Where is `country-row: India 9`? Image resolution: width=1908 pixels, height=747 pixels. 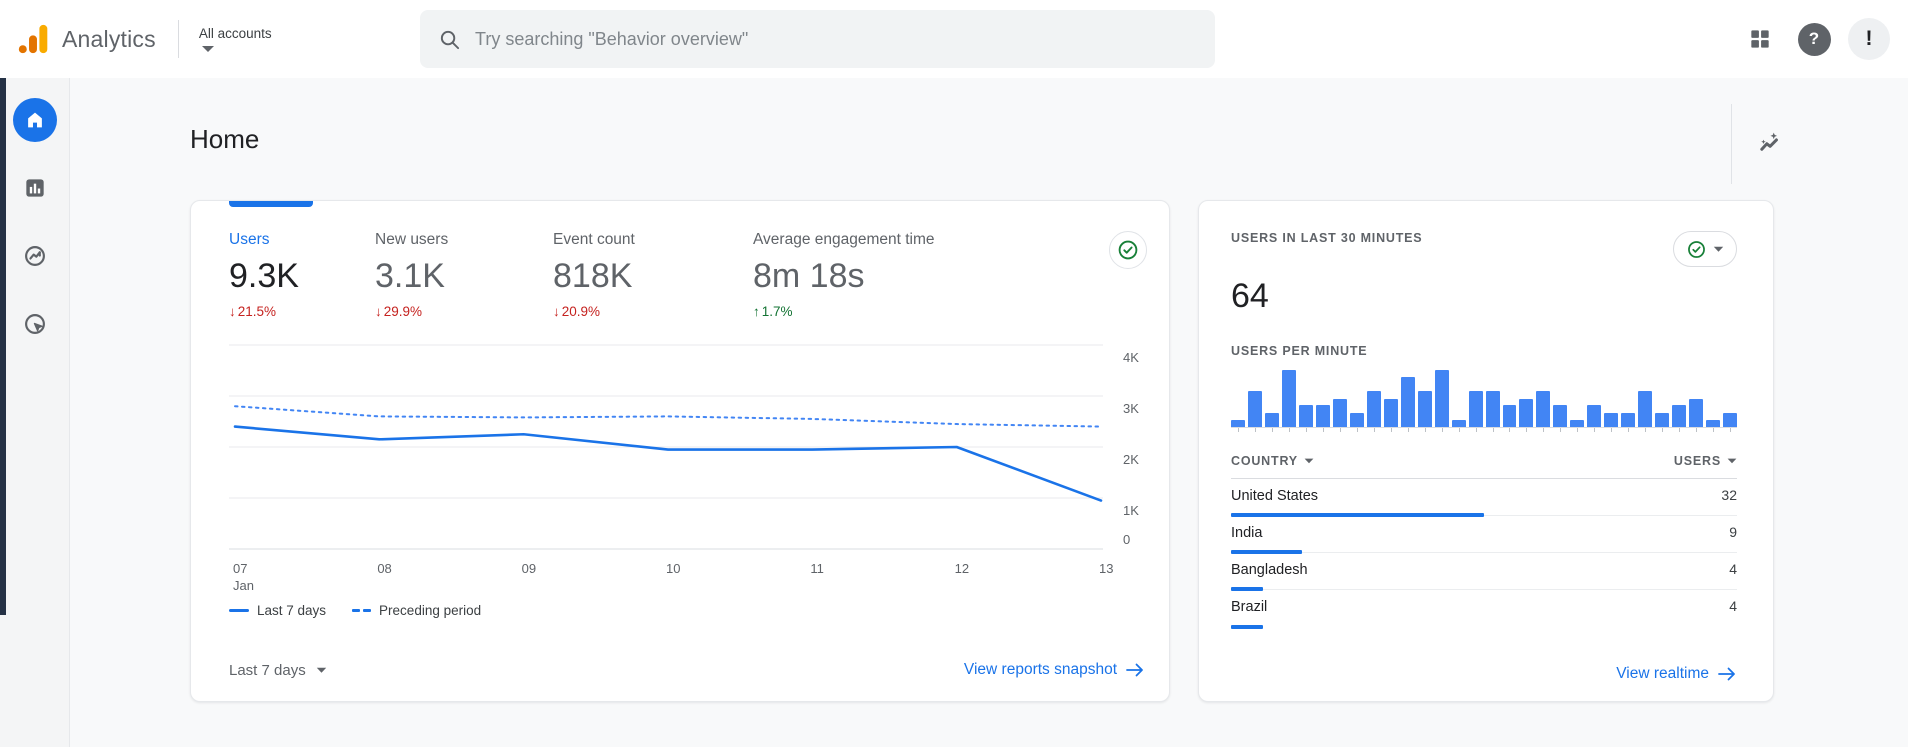 country-row: India 9 is located at coordinates (1484, 535).